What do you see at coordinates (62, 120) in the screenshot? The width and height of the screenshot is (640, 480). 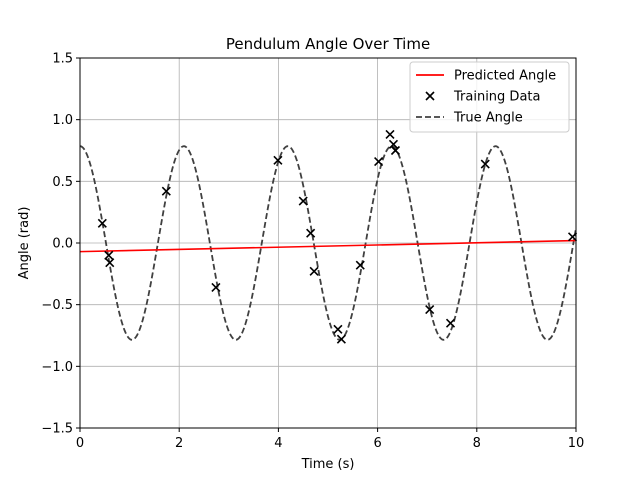 I see `y-tick-label: 1.0` at bounding box center [62, 120].